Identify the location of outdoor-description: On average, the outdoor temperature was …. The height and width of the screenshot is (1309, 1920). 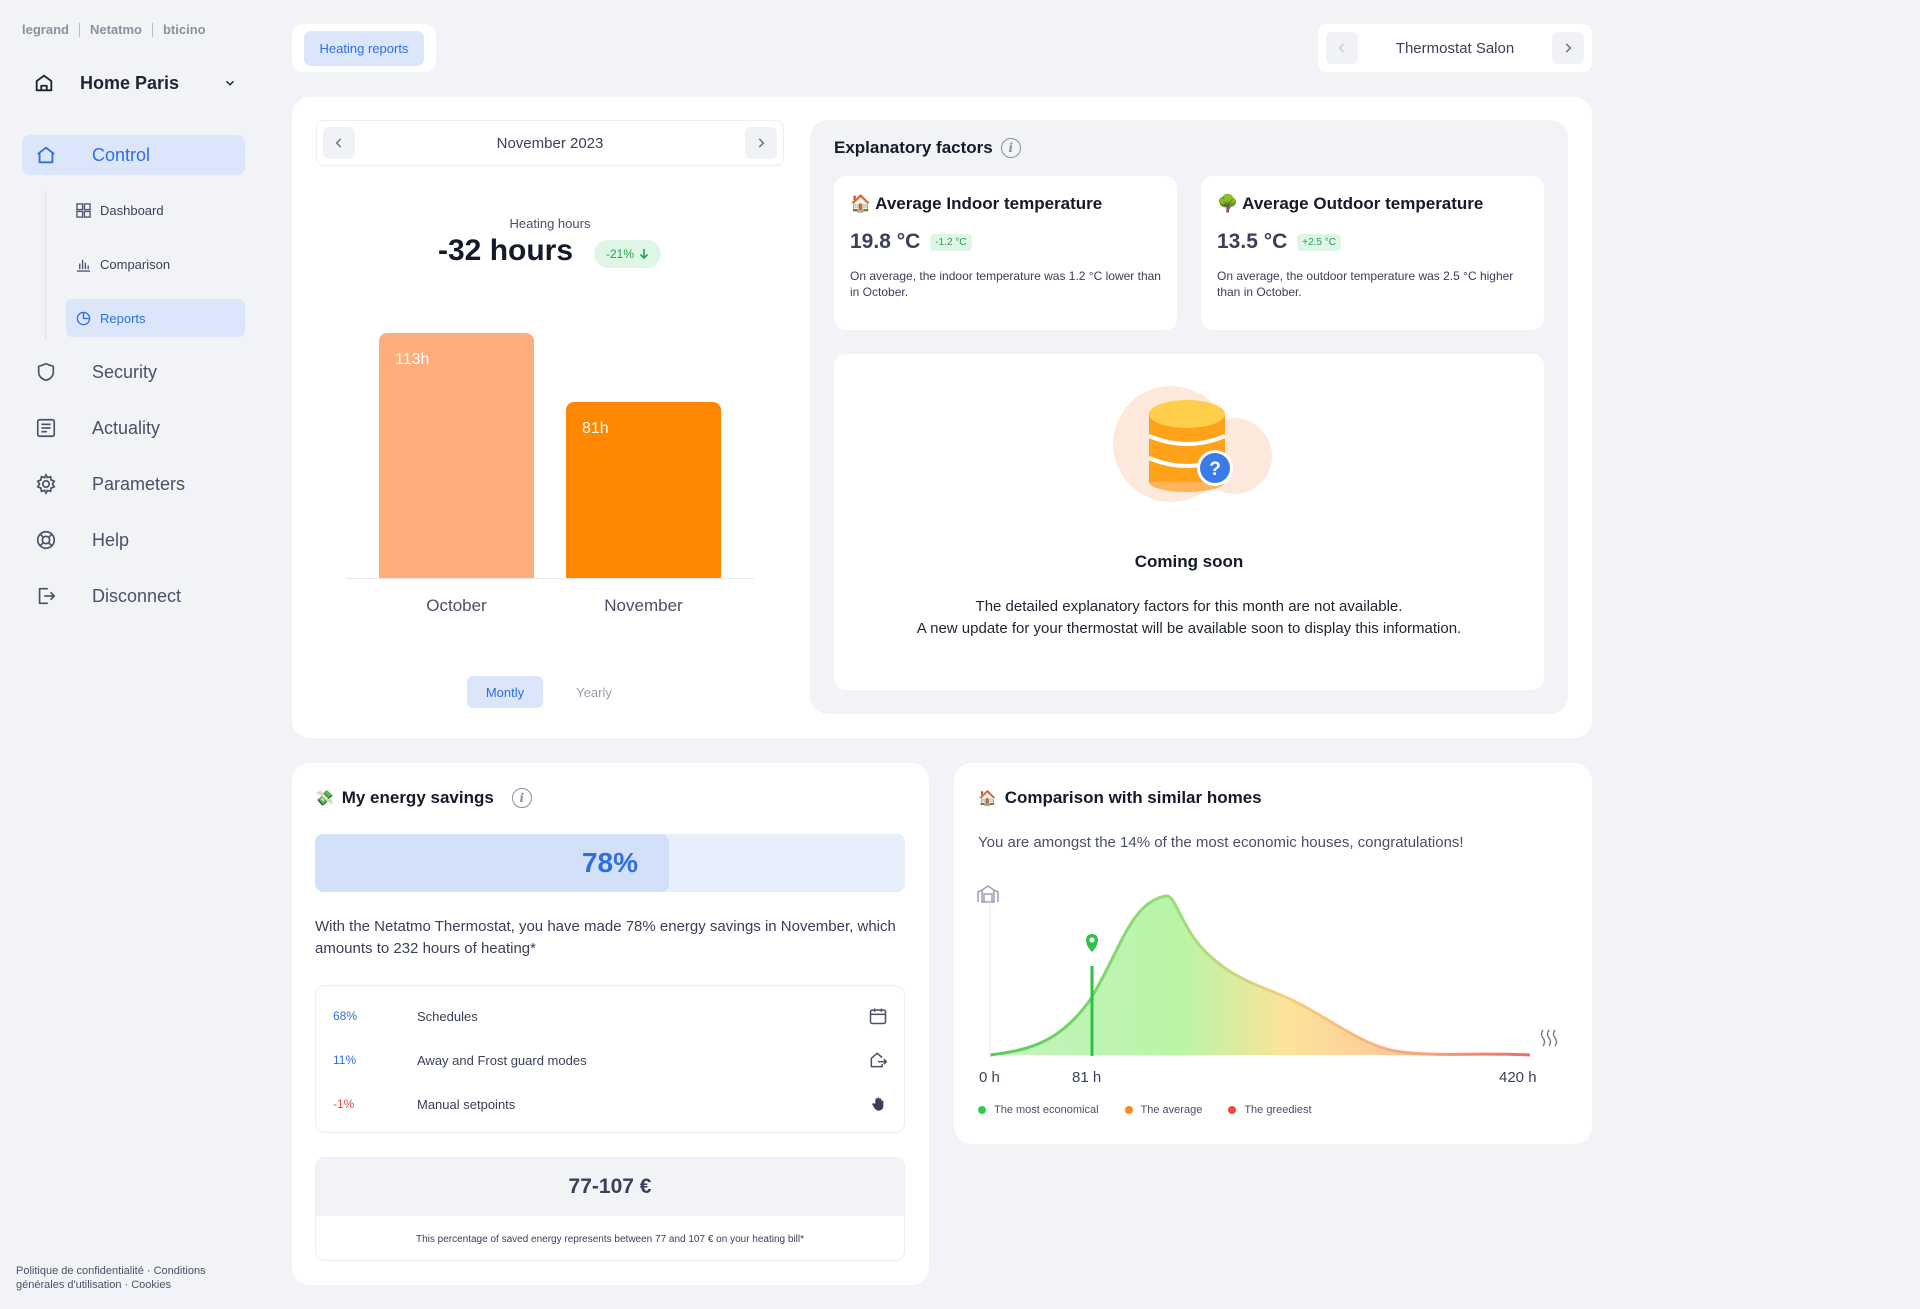
(1365, 284).